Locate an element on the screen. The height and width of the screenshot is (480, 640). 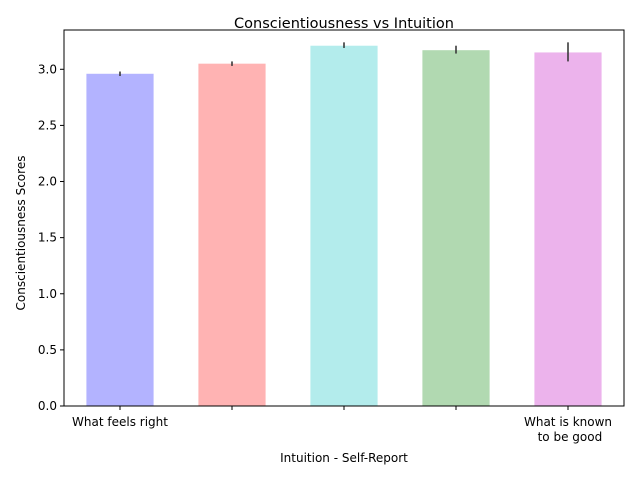
x-axis-label: Intuition - Self-Report is located at coordinates (344, 458).